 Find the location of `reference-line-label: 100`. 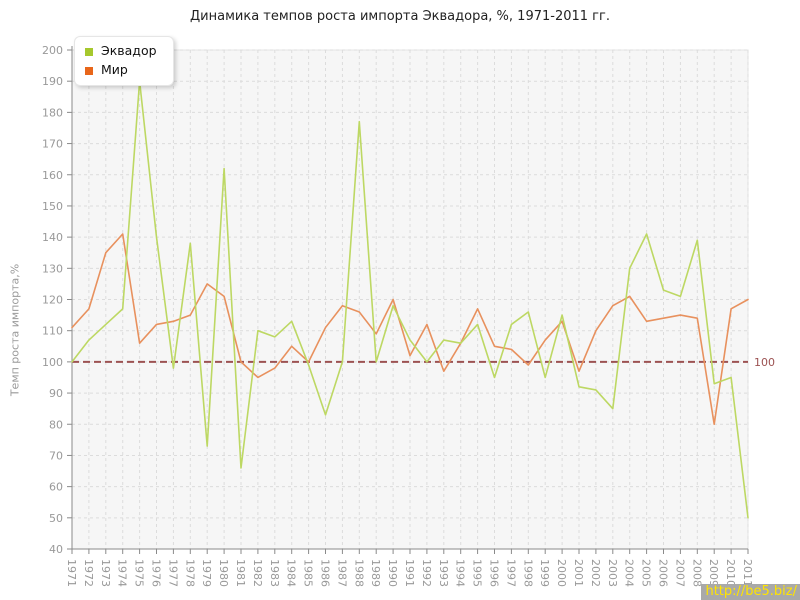

reference-line-label: 100 is located at coordinates (764, 362).